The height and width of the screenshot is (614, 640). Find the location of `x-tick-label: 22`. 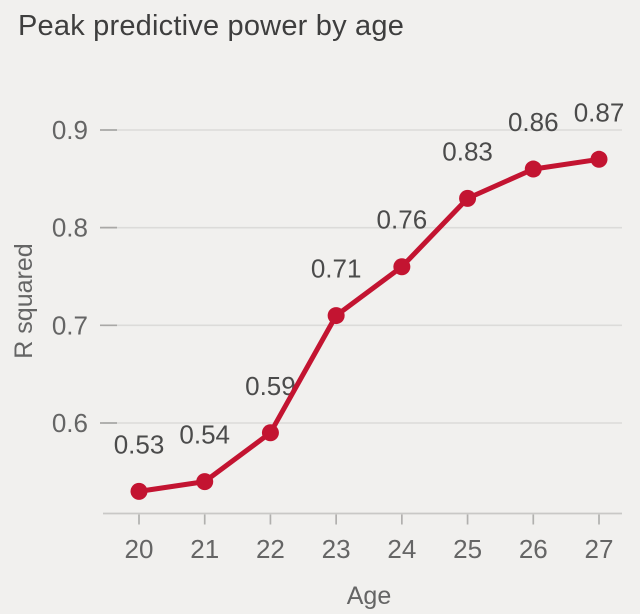

x-tick-label: 22 is located at coordinates (270, 549).